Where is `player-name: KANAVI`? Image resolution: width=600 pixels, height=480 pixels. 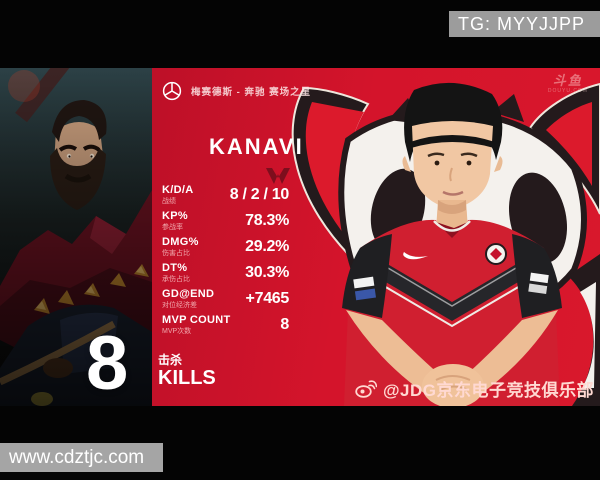 player-name: KANAVI is located at coordinates (256, 146).